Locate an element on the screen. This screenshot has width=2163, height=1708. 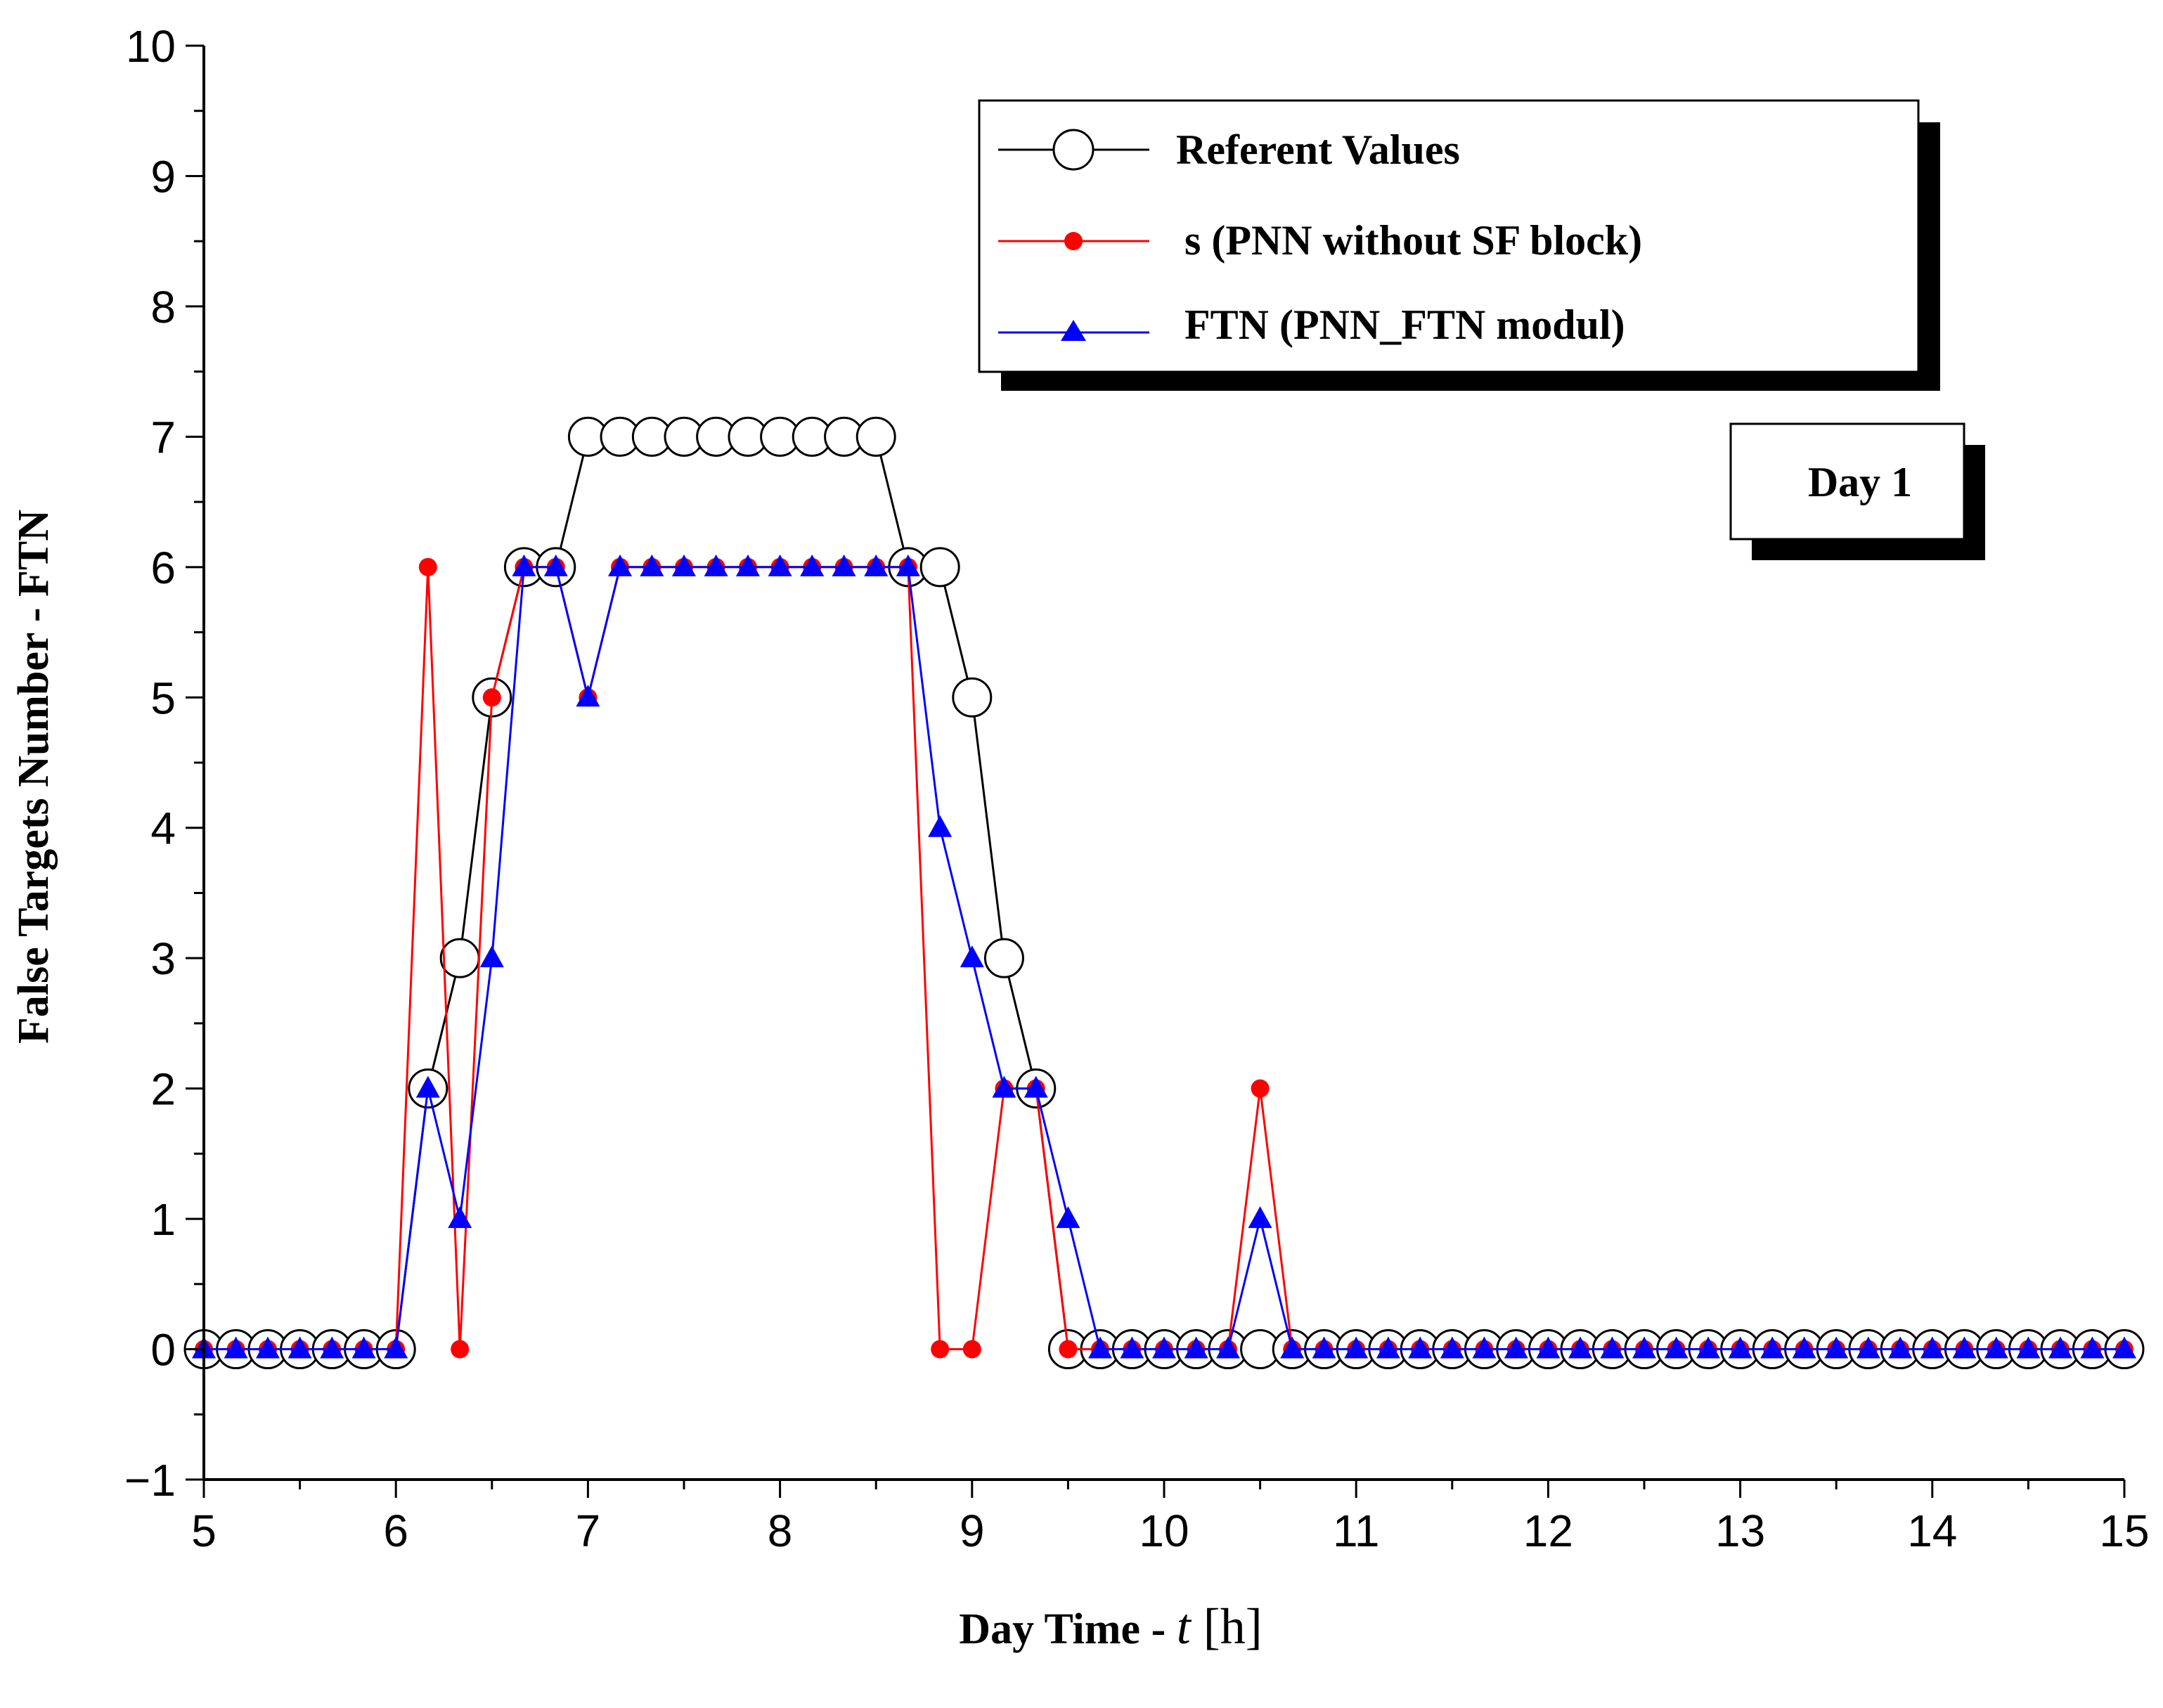
x-tick-label: 9 is located at coordinates (972, 1531).